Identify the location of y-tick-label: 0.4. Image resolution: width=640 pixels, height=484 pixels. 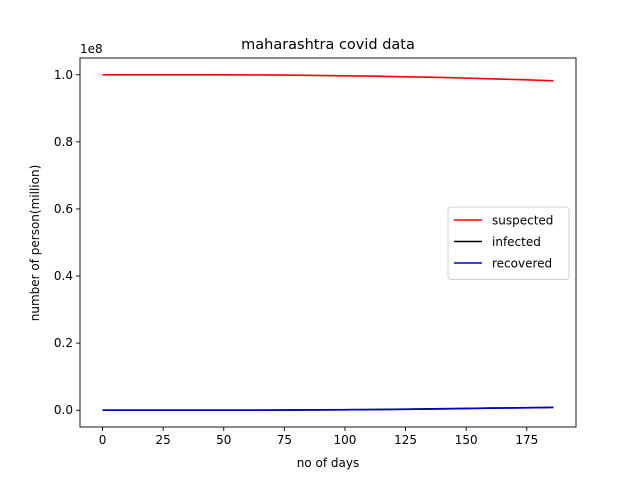
(63, 276).